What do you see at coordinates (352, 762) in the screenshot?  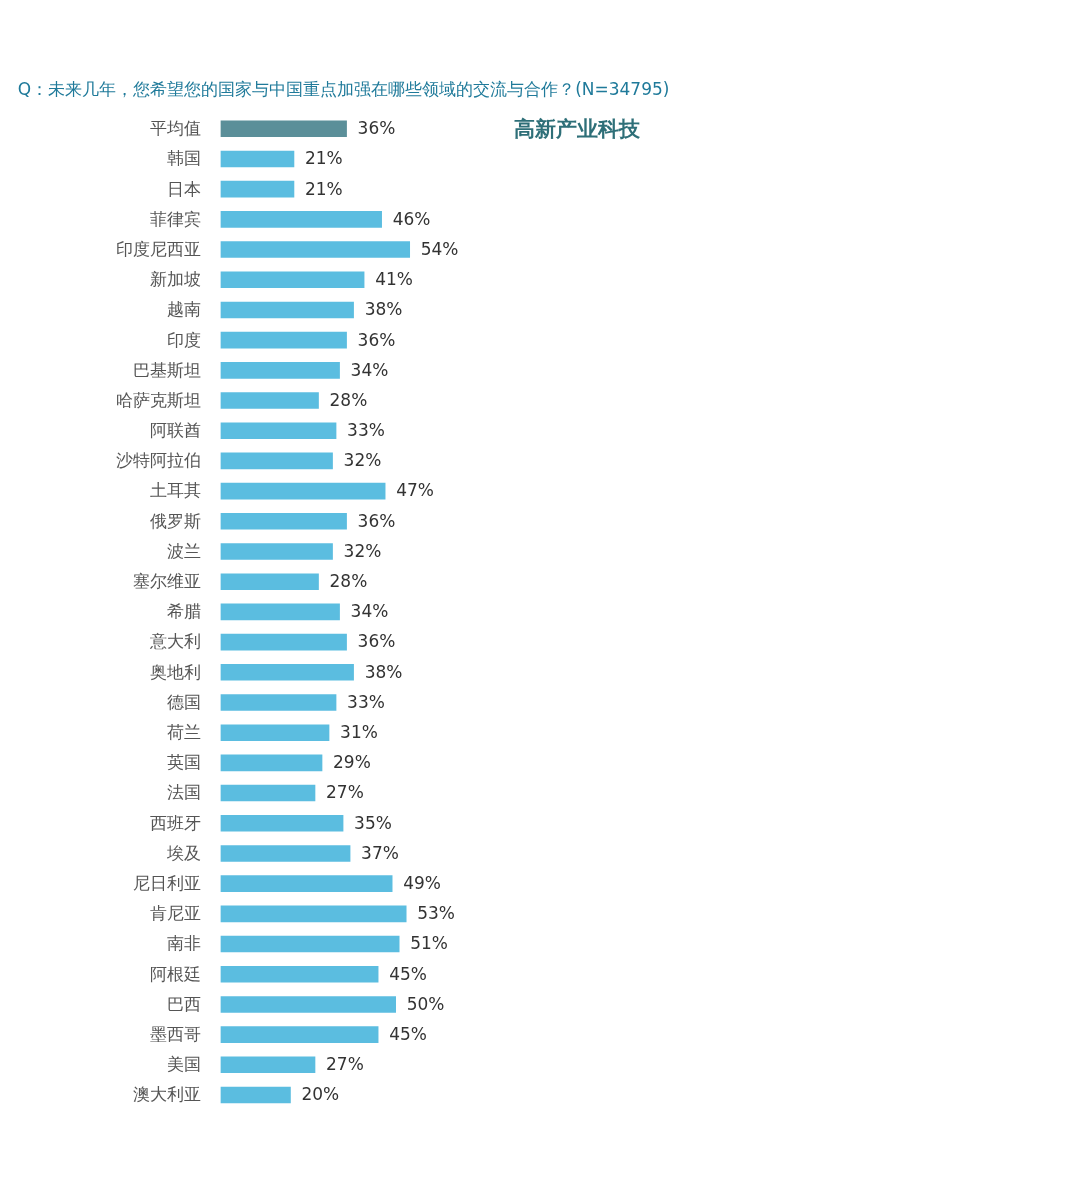 I see `data-label: 29%` at bounding box center [352, 762].